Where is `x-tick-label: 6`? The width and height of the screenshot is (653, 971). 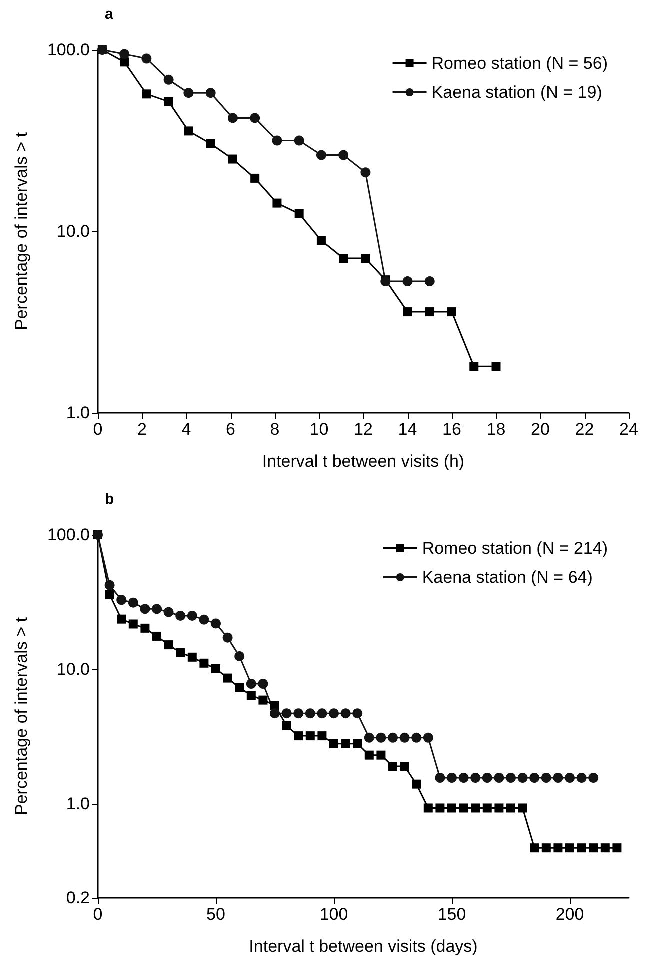
x-tick-label: 6 is located at coordinates (231, 429).